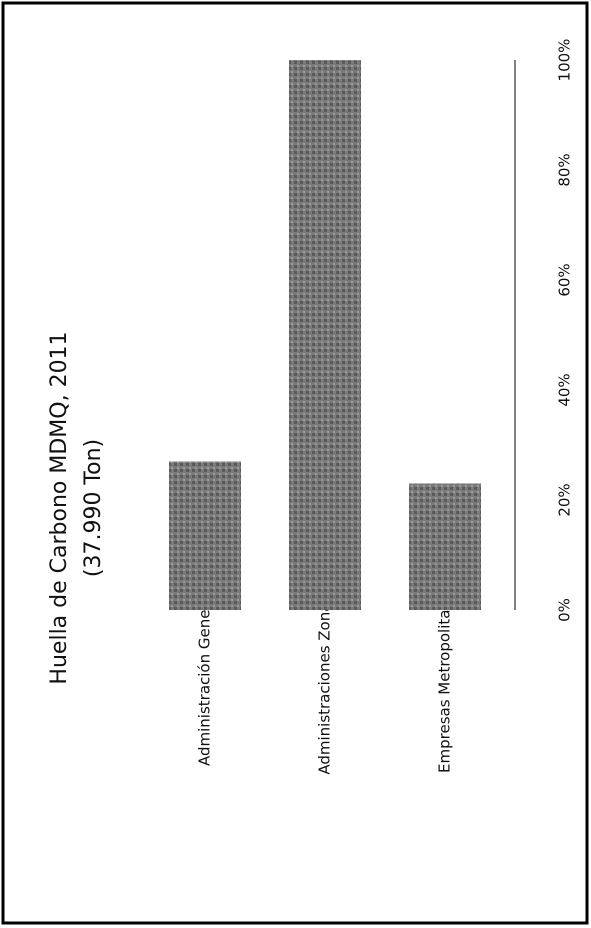  Describe the element at coordinates (565, 610) in the screenshot. I see `x-tick-label: 0%` at that location.